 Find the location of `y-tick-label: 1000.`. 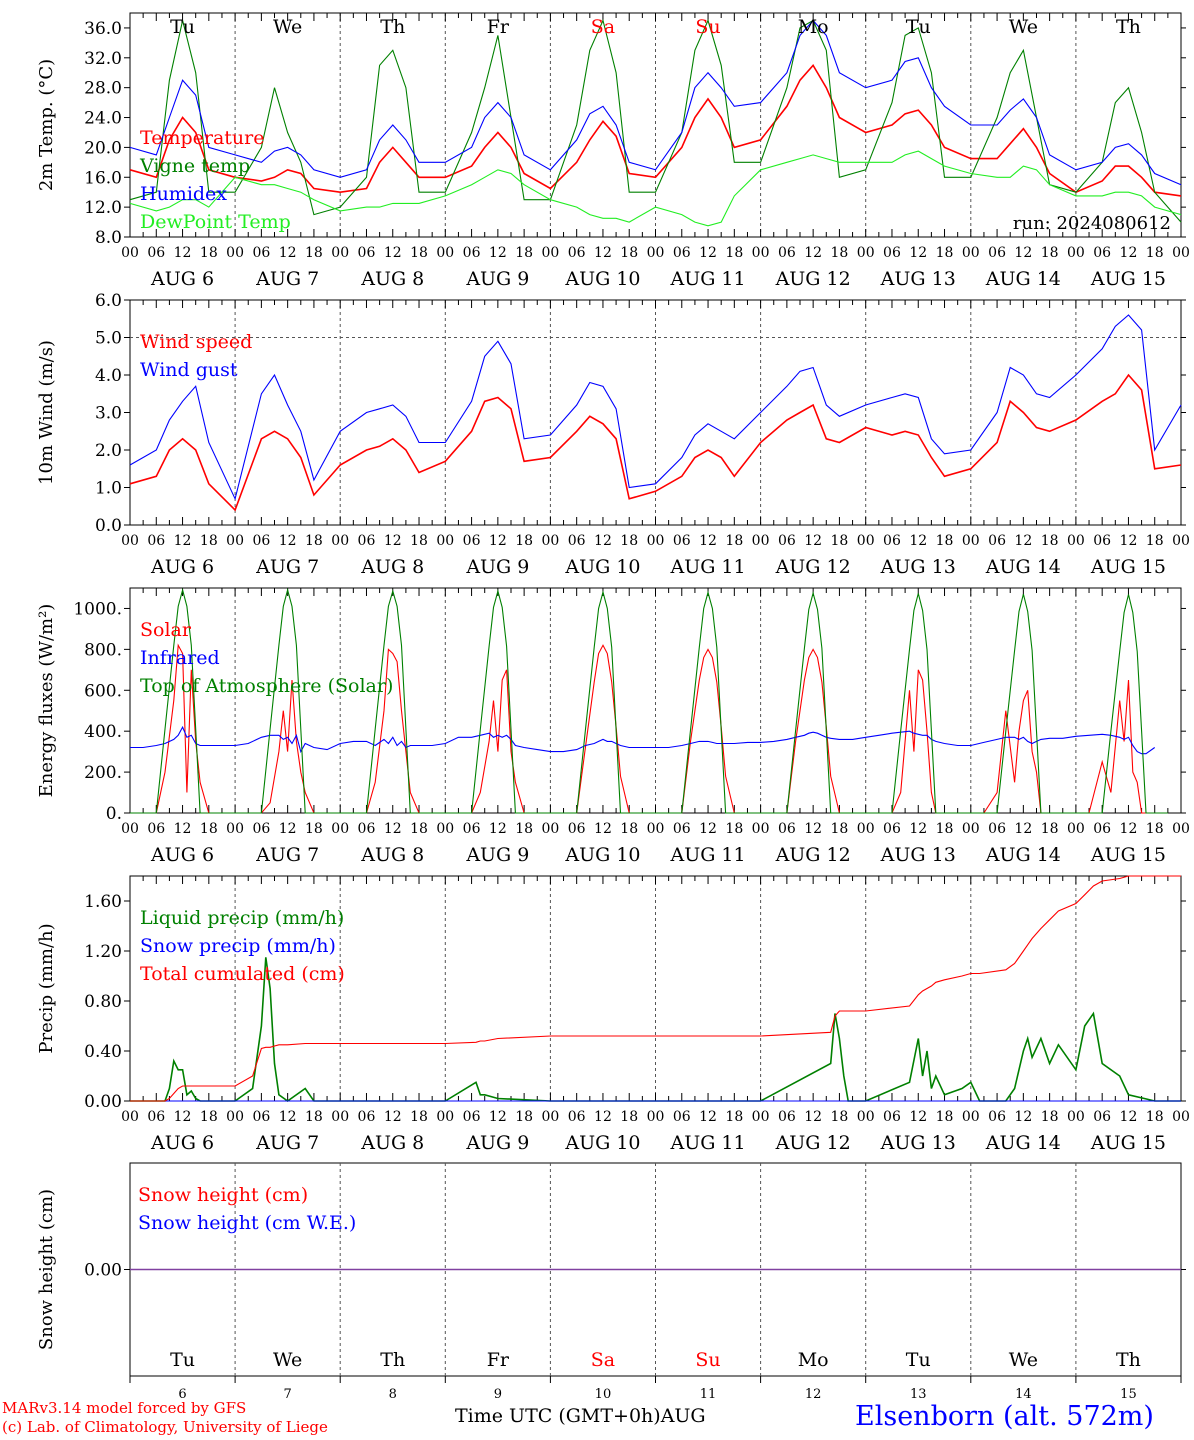

y-tick-label: 1000. is located at coordinates (97, 609).